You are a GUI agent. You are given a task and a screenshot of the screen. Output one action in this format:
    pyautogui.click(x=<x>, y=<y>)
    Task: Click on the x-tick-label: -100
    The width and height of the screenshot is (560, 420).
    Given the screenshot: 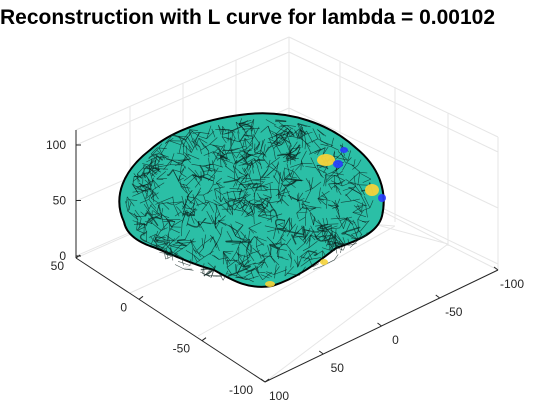 What is the action you would take?
    pyautogui.click(x=512, y=284)
    